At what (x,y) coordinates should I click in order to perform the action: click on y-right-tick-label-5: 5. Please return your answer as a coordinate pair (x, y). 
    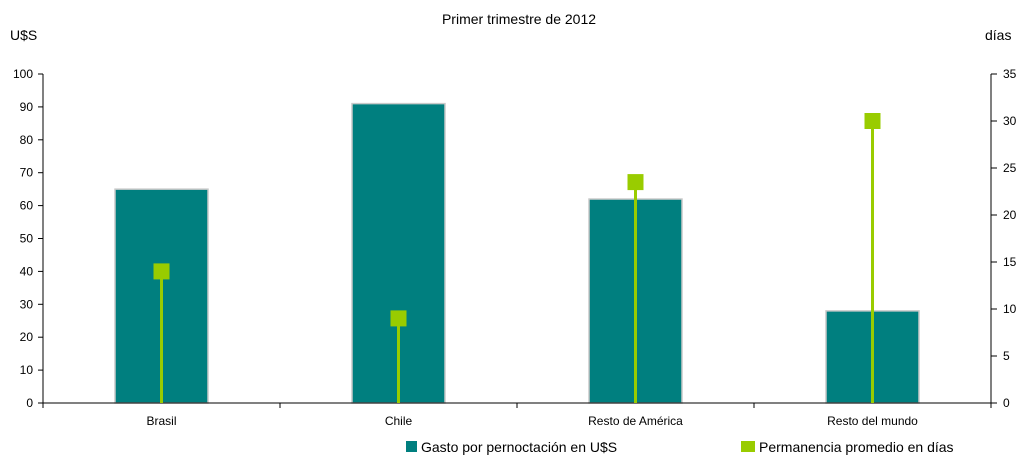
    Looking at the image, I should click on (1006, 356).